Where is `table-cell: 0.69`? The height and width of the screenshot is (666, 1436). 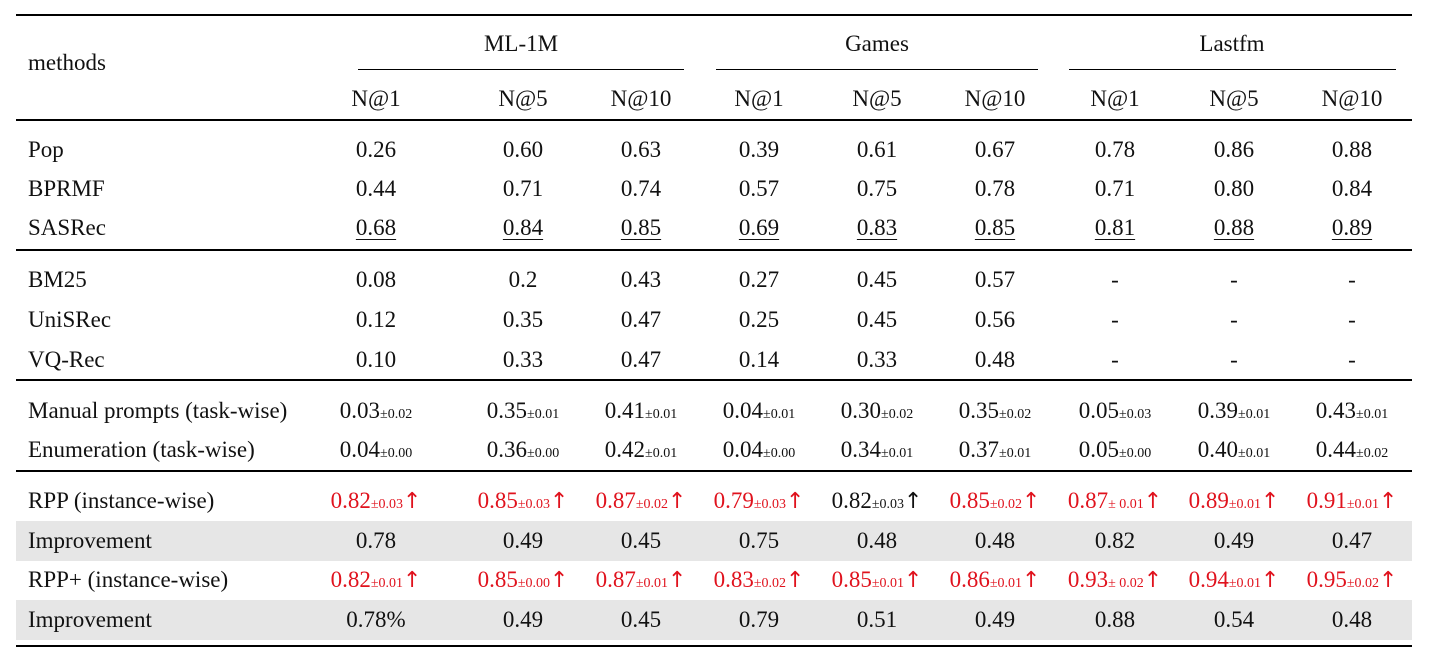
table-cell: 0.69 is located at coordinates (759, 228).